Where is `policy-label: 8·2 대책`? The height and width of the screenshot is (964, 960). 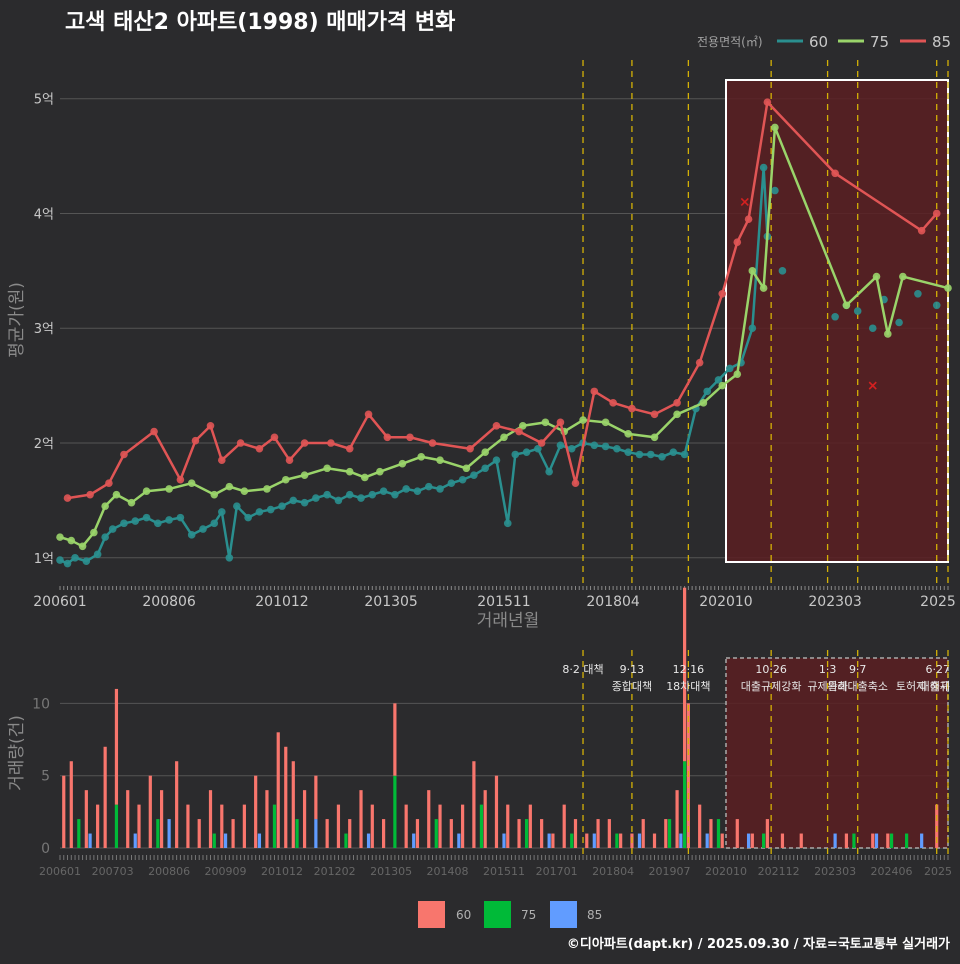 policy-label: 8·2 대책 is located at coordinates (582, 669).